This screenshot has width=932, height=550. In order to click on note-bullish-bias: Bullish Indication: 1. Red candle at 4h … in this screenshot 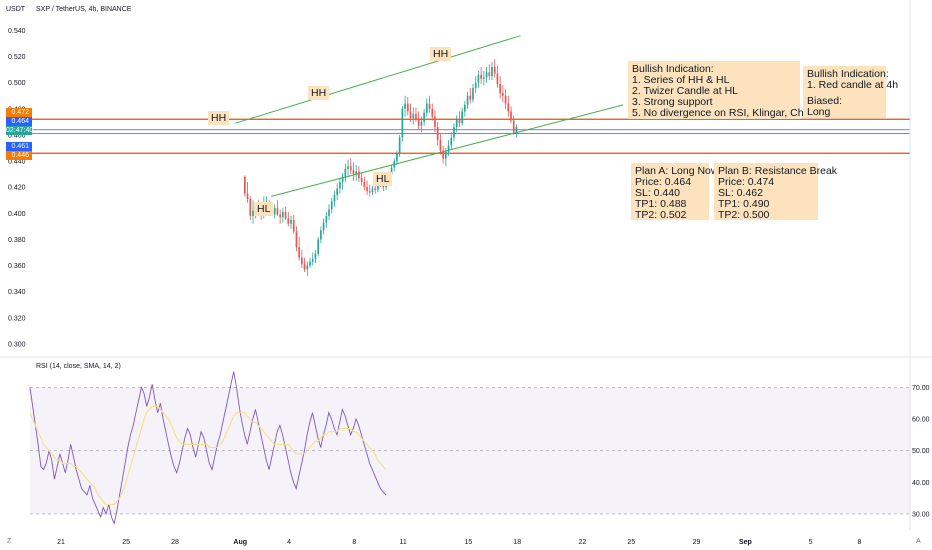, I will do `click(851, 92)`.